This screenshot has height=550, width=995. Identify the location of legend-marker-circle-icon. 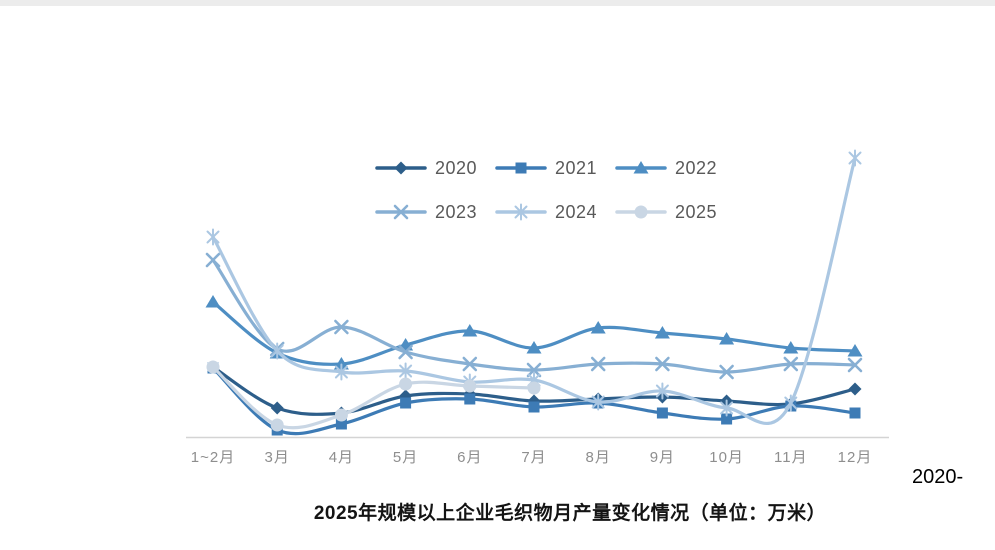
(641, 212).